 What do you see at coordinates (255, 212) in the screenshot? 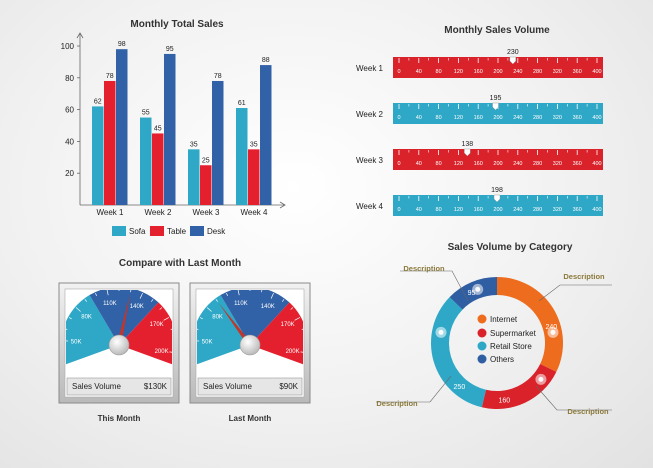
I see `bar-x-tick-label: Week 4` at bounding box center [255, 212].